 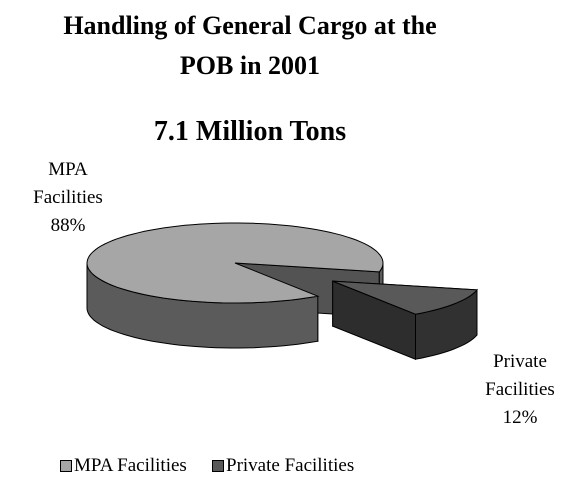 What do you see at coordinates (68, 225) in the screenshot?
I see `data-label-value: 88%` at bounding box center [68, 225].